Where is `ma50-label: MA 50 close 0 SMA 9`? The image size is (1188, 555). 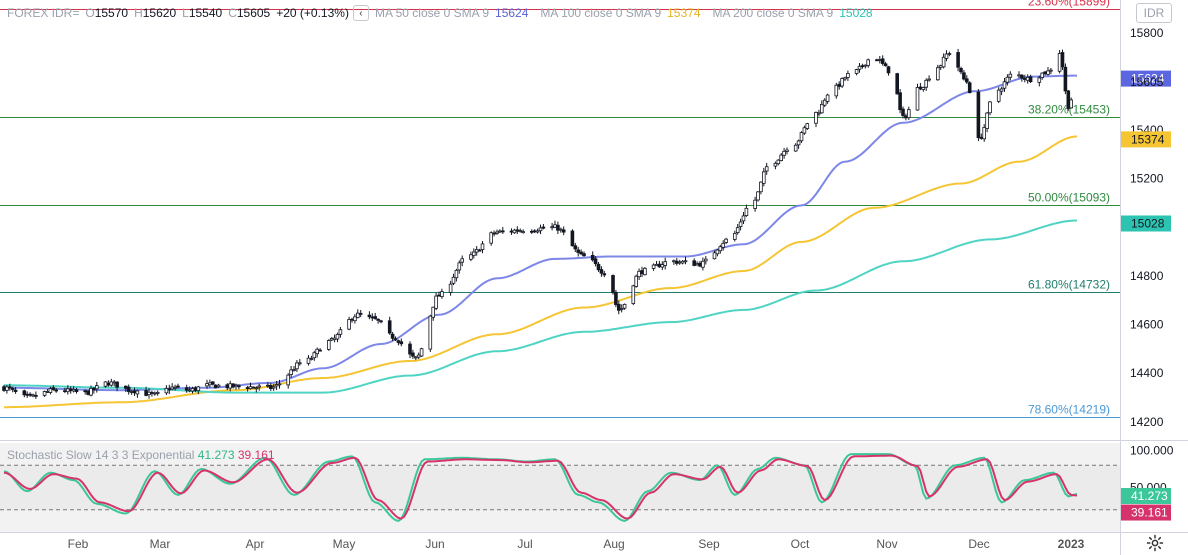 ma50-label: MA 50 close 0 SMA 9 is located at coordinates (432, 13).